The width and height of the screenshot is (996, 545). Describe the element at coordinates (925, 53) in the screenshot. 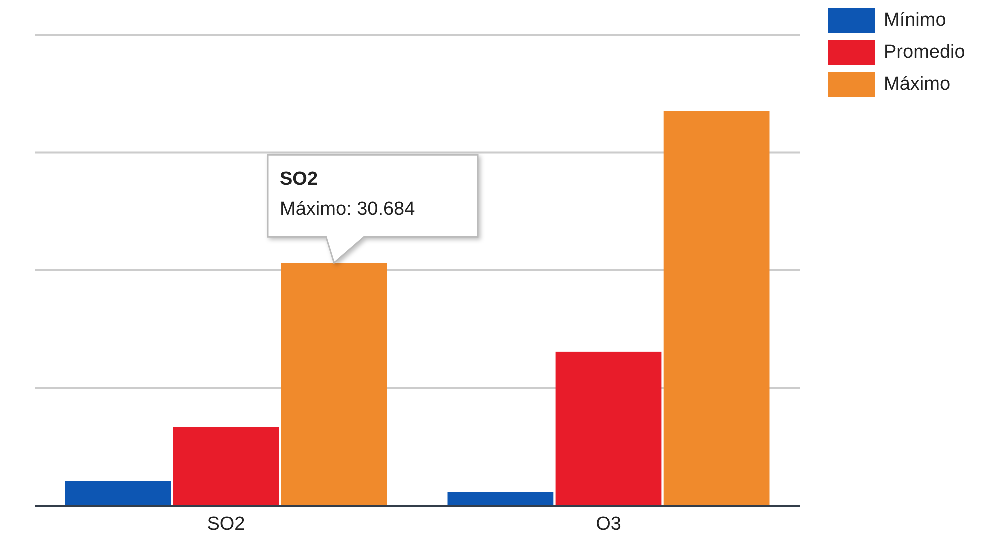

I see `legend-label: Promedio` at that location.